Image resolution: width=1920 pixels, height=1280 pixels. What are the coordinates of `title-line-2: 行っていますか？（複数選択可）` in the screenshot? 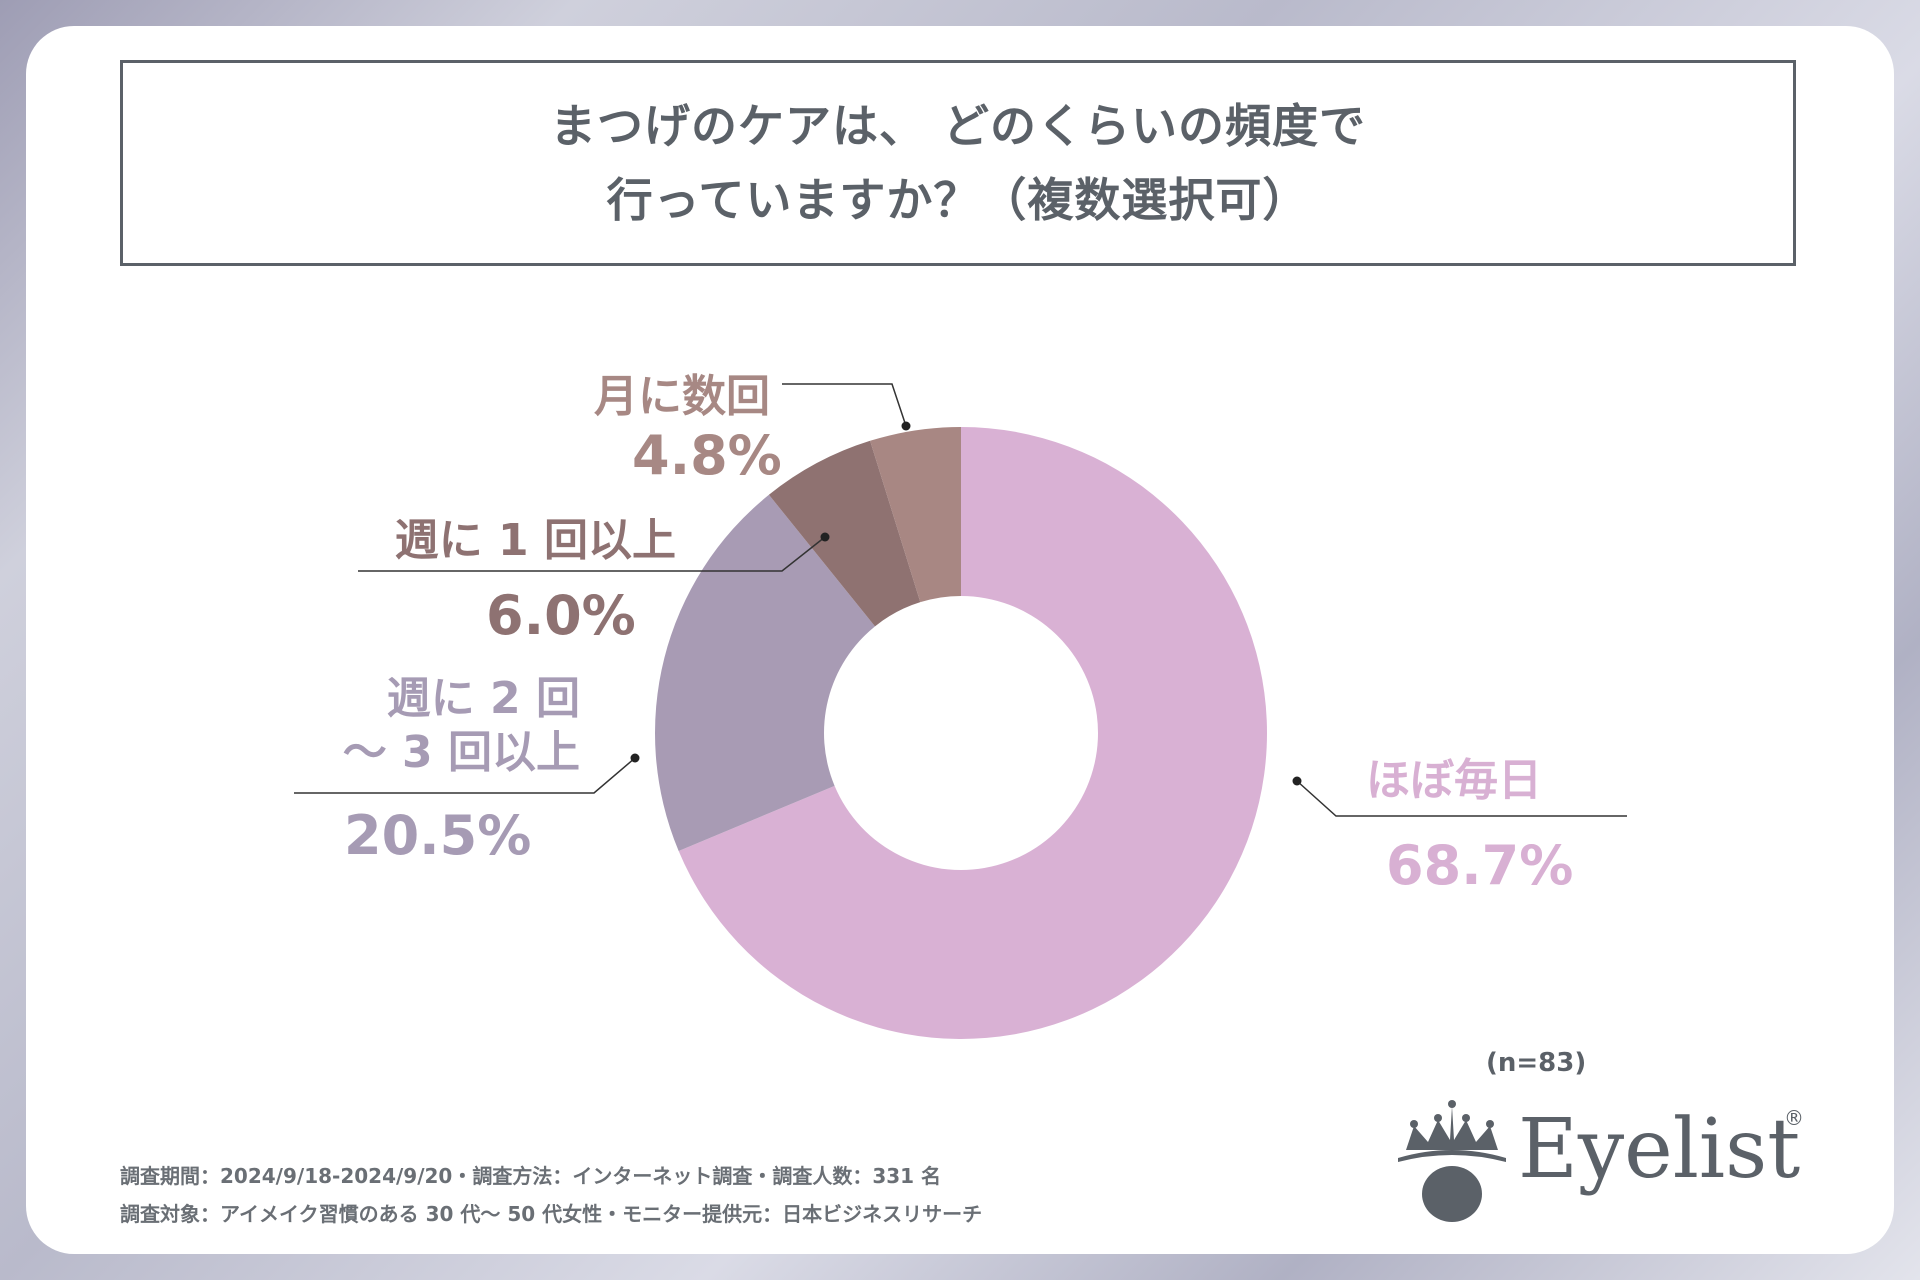 It's located at (958, 200).